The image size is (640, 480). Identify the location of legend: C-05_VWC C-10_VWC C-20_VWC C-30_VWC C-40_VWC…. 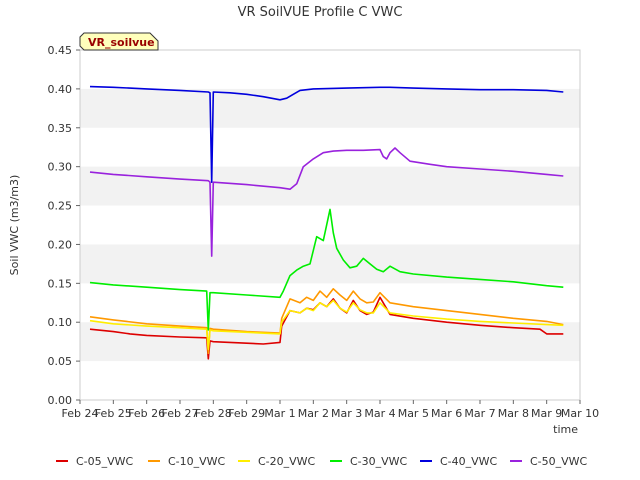
(322, 461).